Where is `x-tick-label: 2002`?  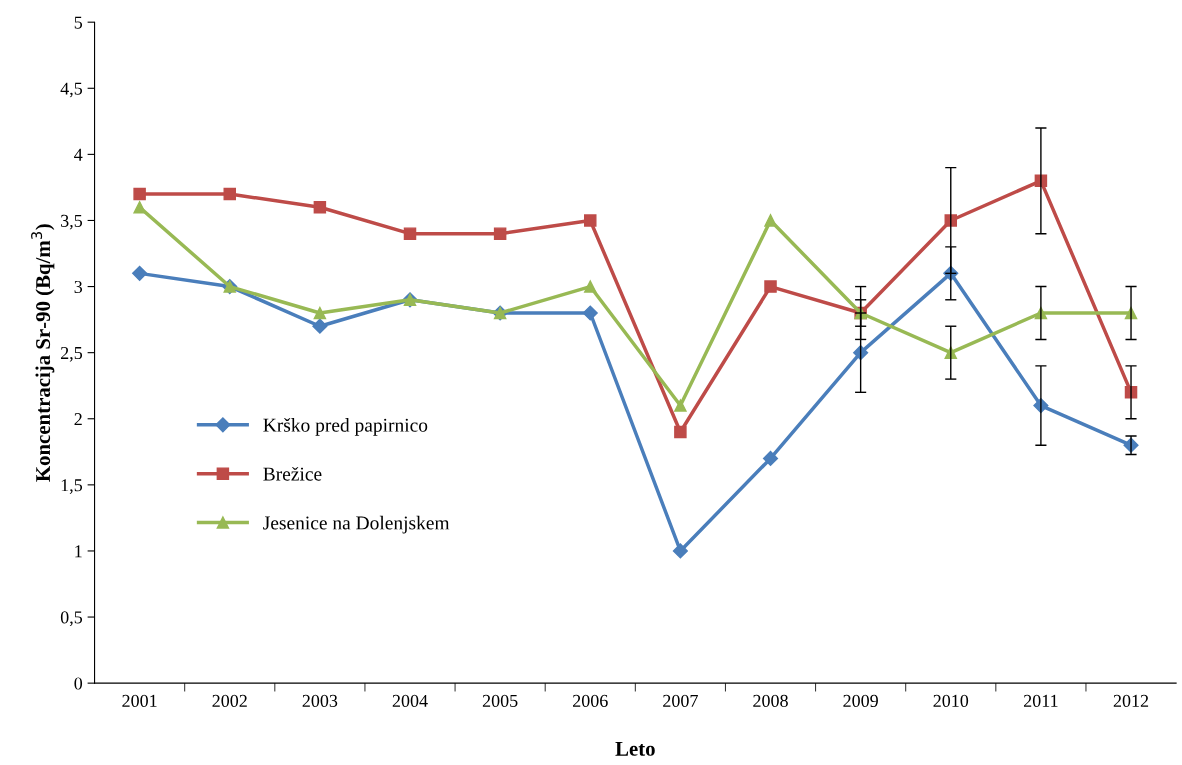
x-tick-label: 2002 is located at coordinates (229, 700).